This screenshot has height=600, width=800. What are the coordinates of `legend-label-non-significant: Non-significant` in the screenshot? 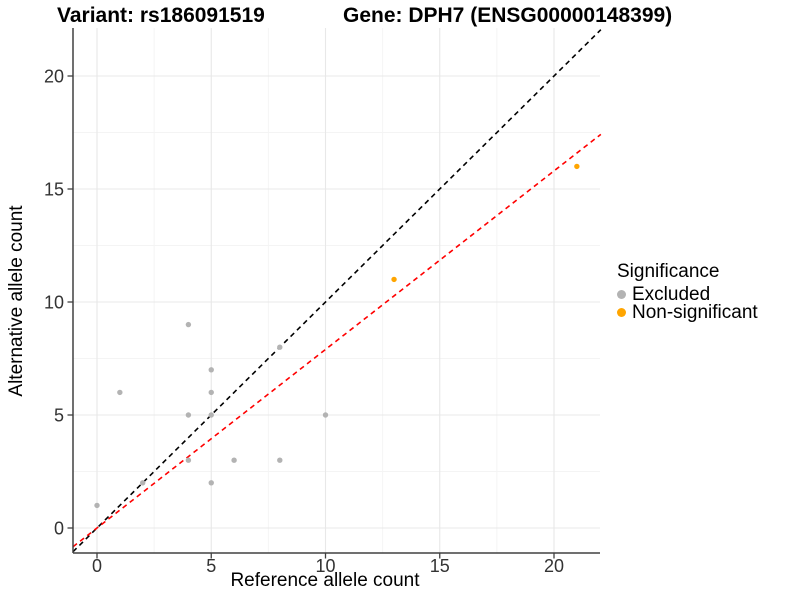 It's located at (695, 312).